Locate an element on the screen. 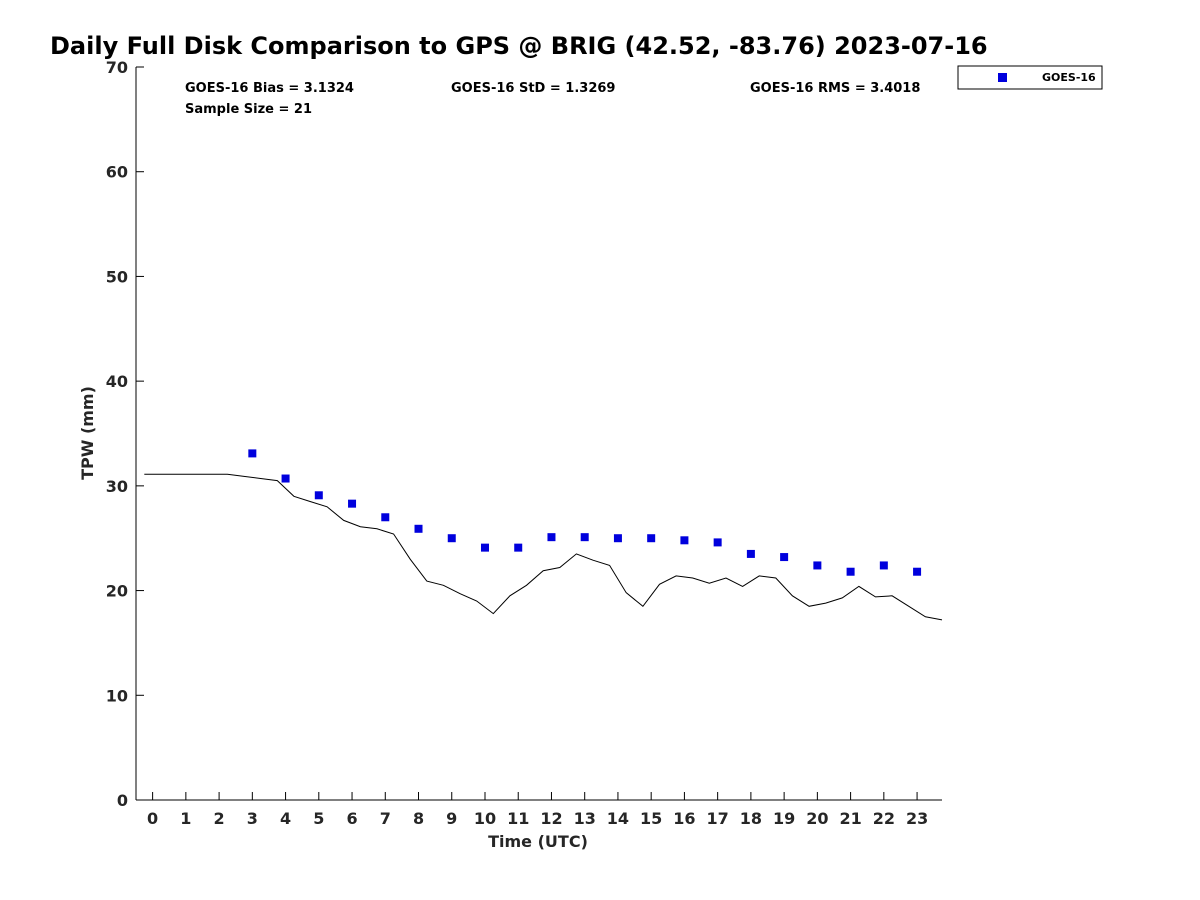 This screenshot has height=900, width=1200. x-tick-label: 23 is located at coordinates (917, 818).